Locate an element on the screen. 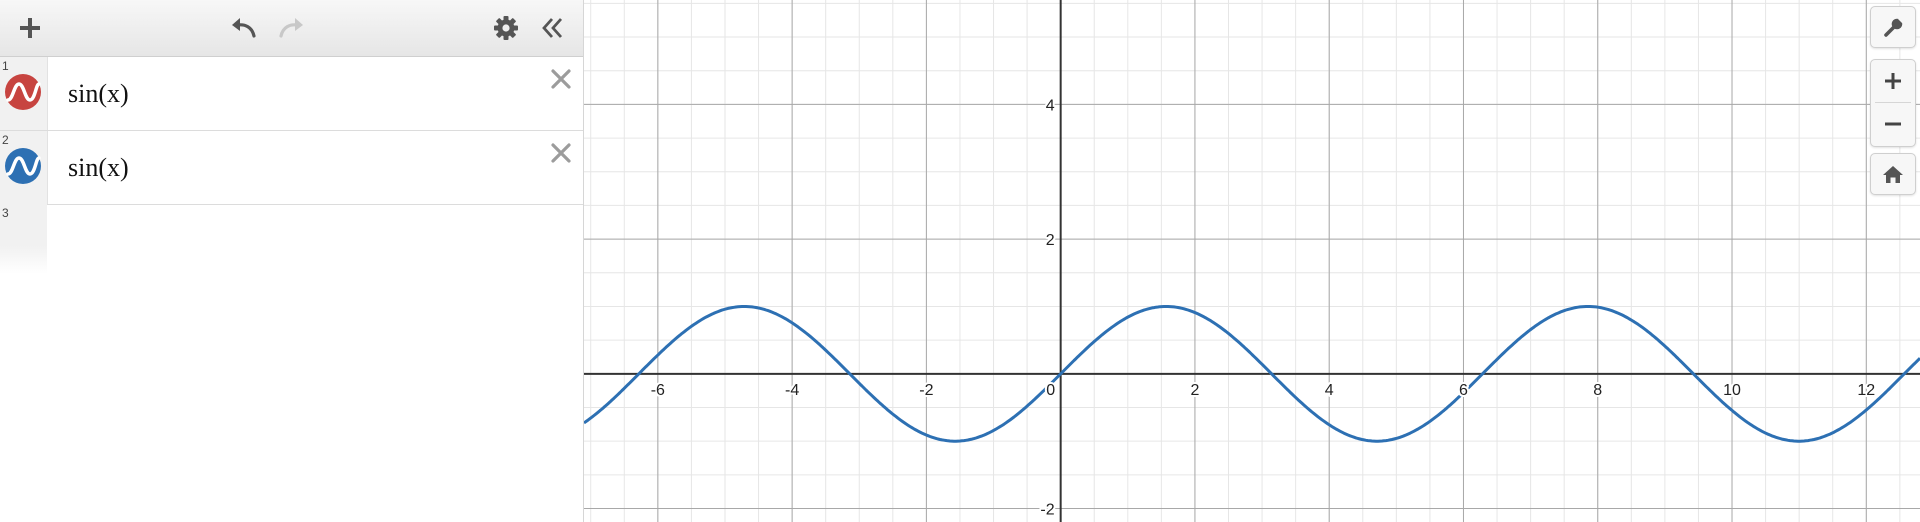  x-tick-label: 6 is located at coordinates (1463, 390).